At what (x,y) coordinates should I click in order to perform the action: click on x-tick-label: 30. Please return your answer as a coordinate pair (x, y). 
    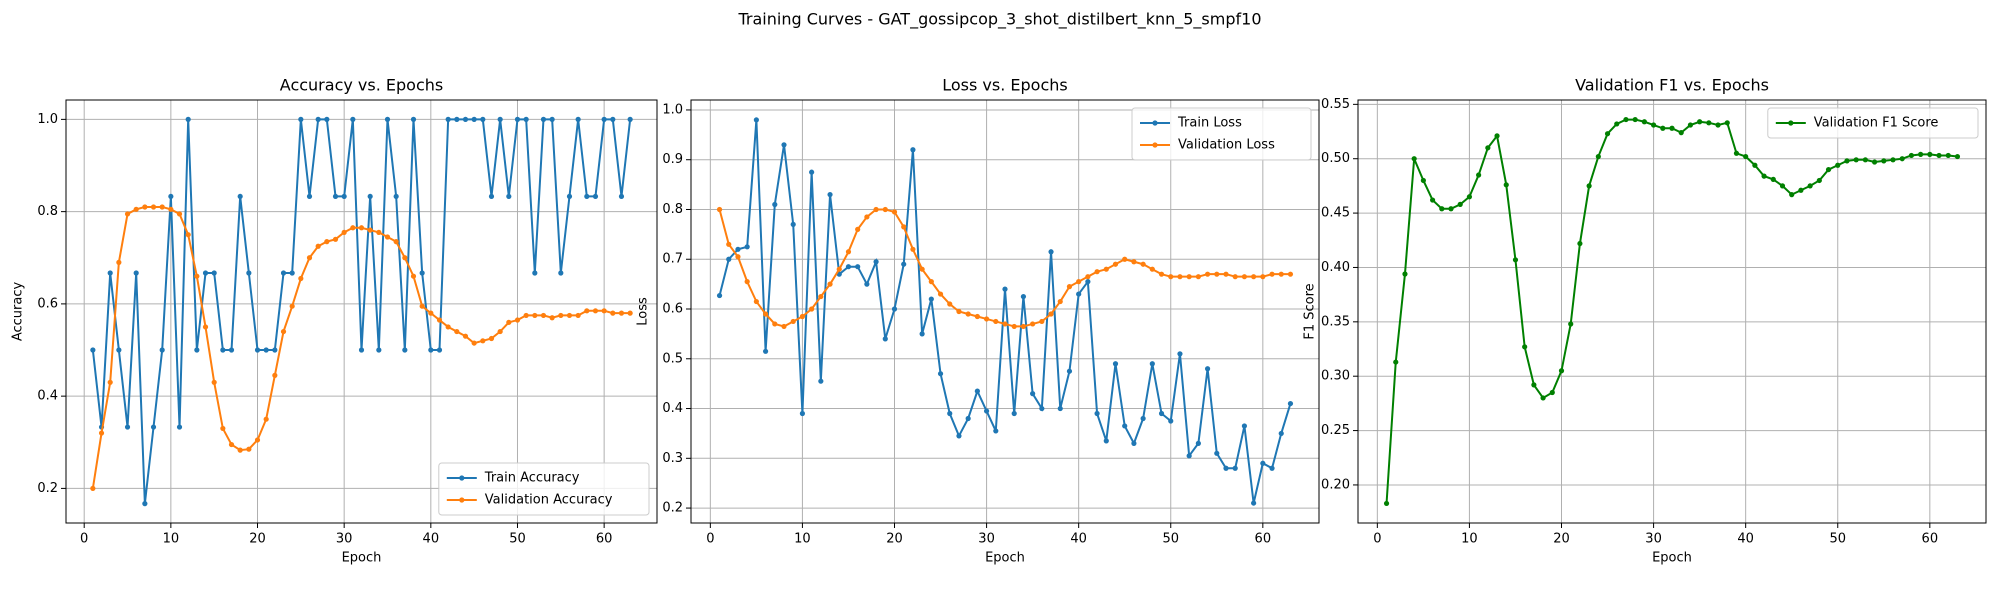
    Looking at the image, I should click on (986, 539).